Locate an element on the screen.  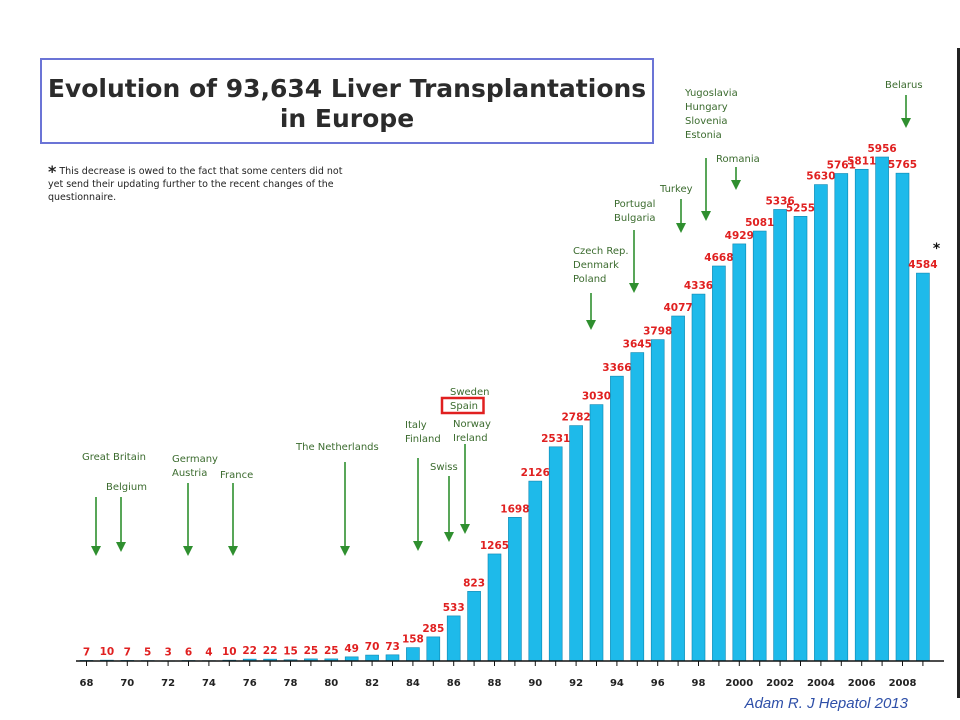
annotation-5-arrow-head is located at coordinates (418, 546).